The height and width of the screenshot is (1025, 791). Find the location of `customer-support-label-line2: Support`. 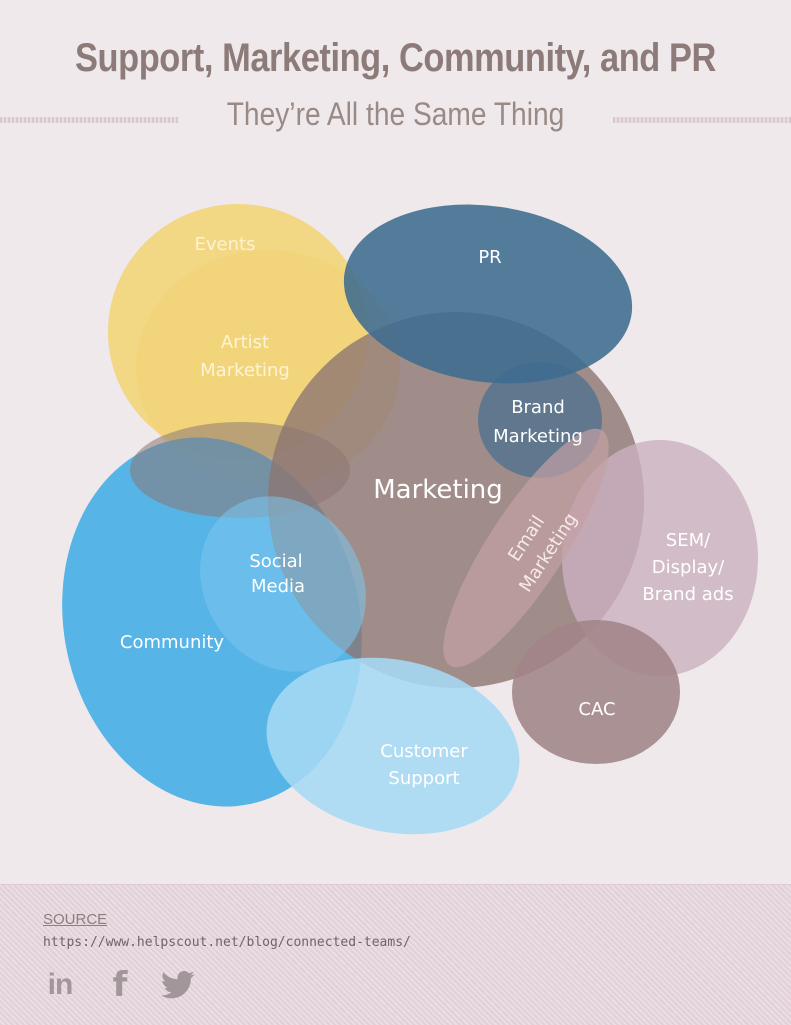

customer-support-label-line2: Support is located at coordinates (423, 778).